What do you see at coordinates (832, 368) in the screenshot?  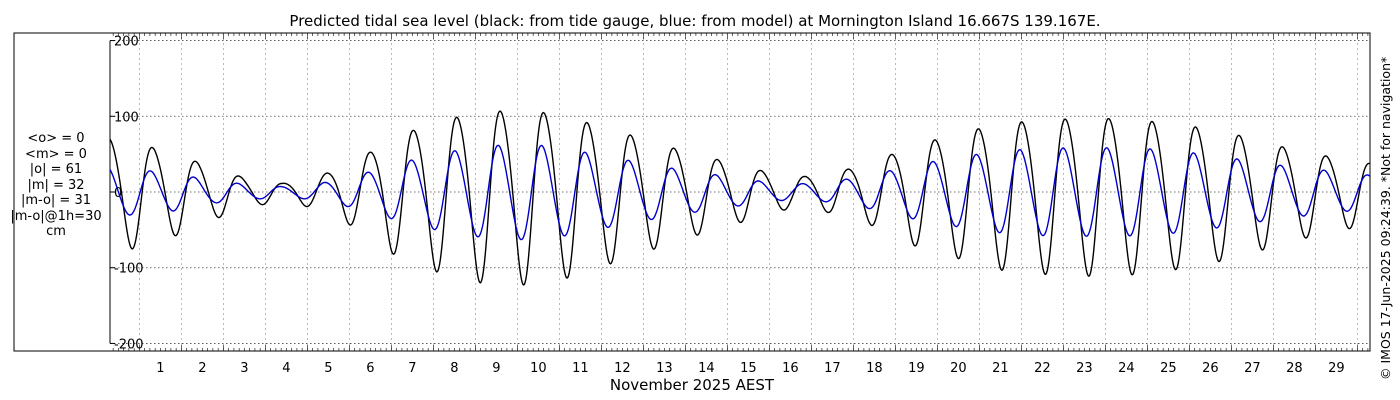 I see `x-tick-label: 17` at bounding box center [832, 368].